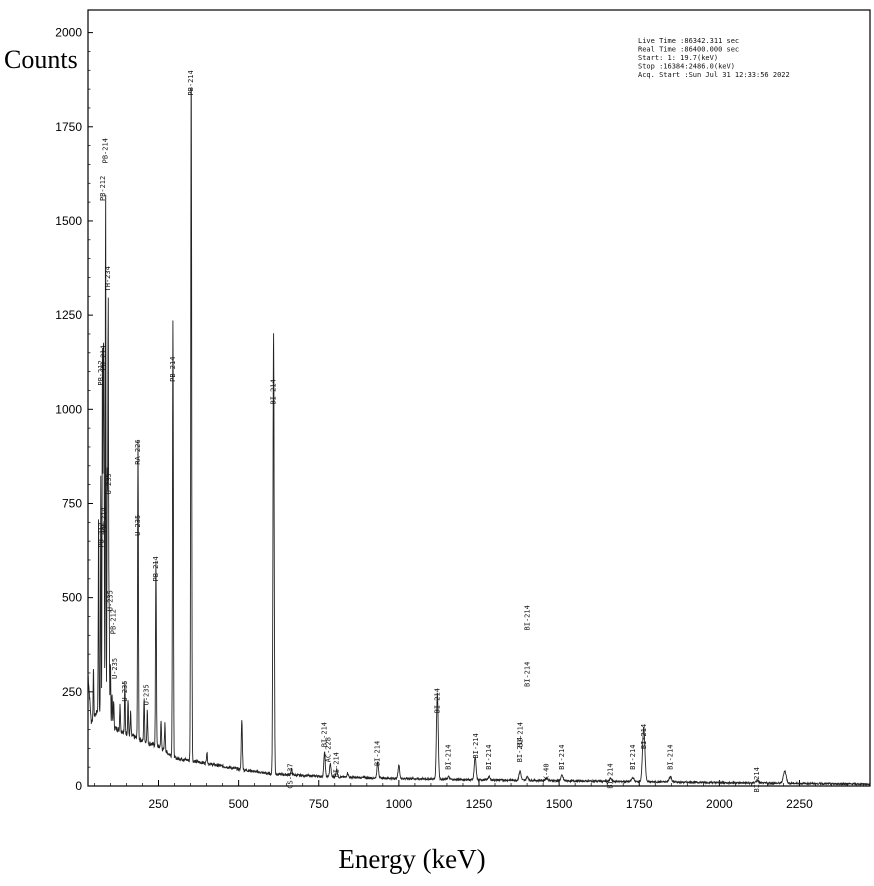 This screenshot has width=874, height=886. What do you see at coordinates (688, 41) in the screenshot?
I see `info-line: Live Time :86342.311 sec` at bounding box center [688, 41].